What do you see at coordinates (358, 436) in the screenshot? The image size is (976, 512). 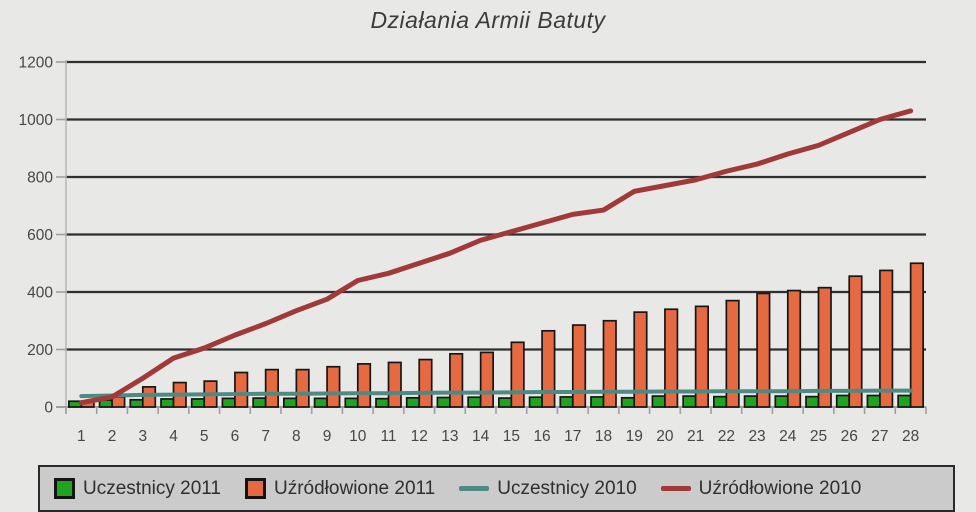 I see `x-axis-label: 10` at bounding box center [358, 436].